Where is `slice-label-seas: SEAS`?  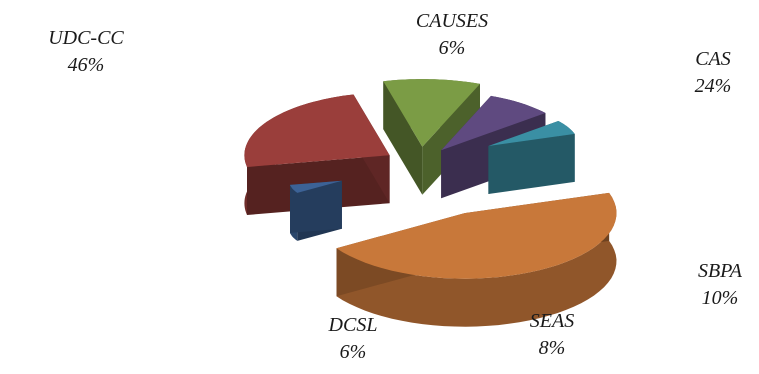
slice-label-seas: SEAS is located at coordinates (552, 321).